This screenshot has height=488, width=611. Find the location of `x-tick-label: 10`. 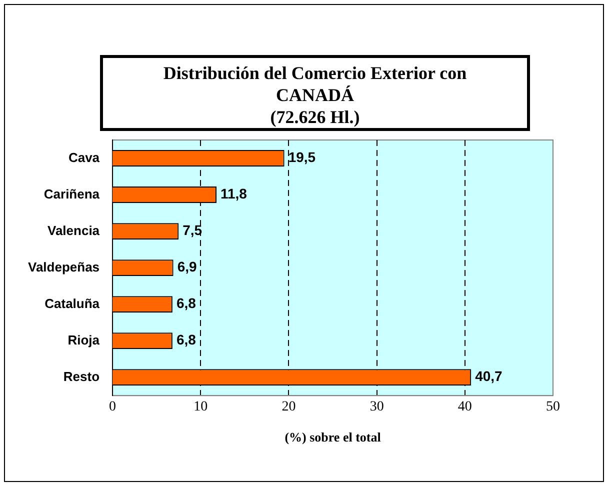

x-tick-label: 10 is located at coordinates (201, 407).